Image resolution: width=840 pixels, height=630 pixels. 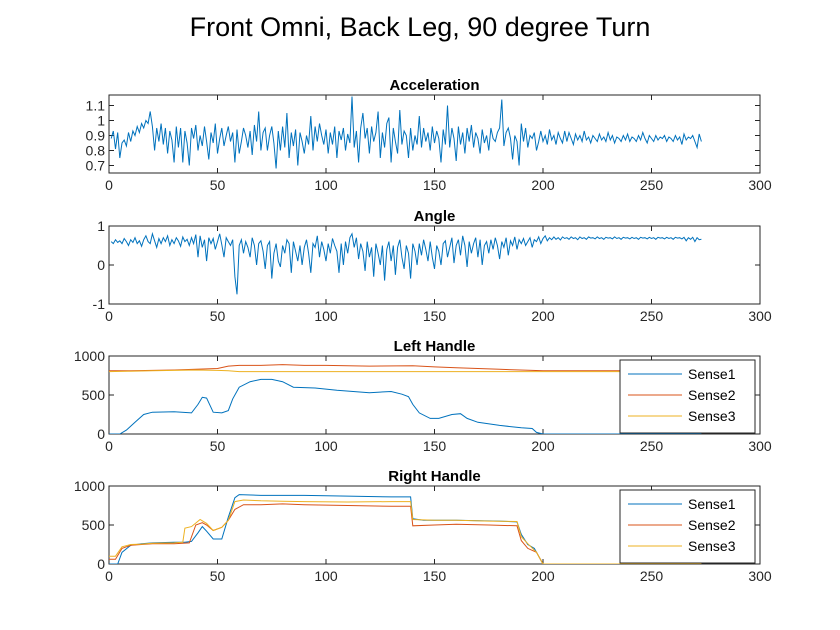 I want to click on subplot-title: Right Handle, so click(x=434, y=476).